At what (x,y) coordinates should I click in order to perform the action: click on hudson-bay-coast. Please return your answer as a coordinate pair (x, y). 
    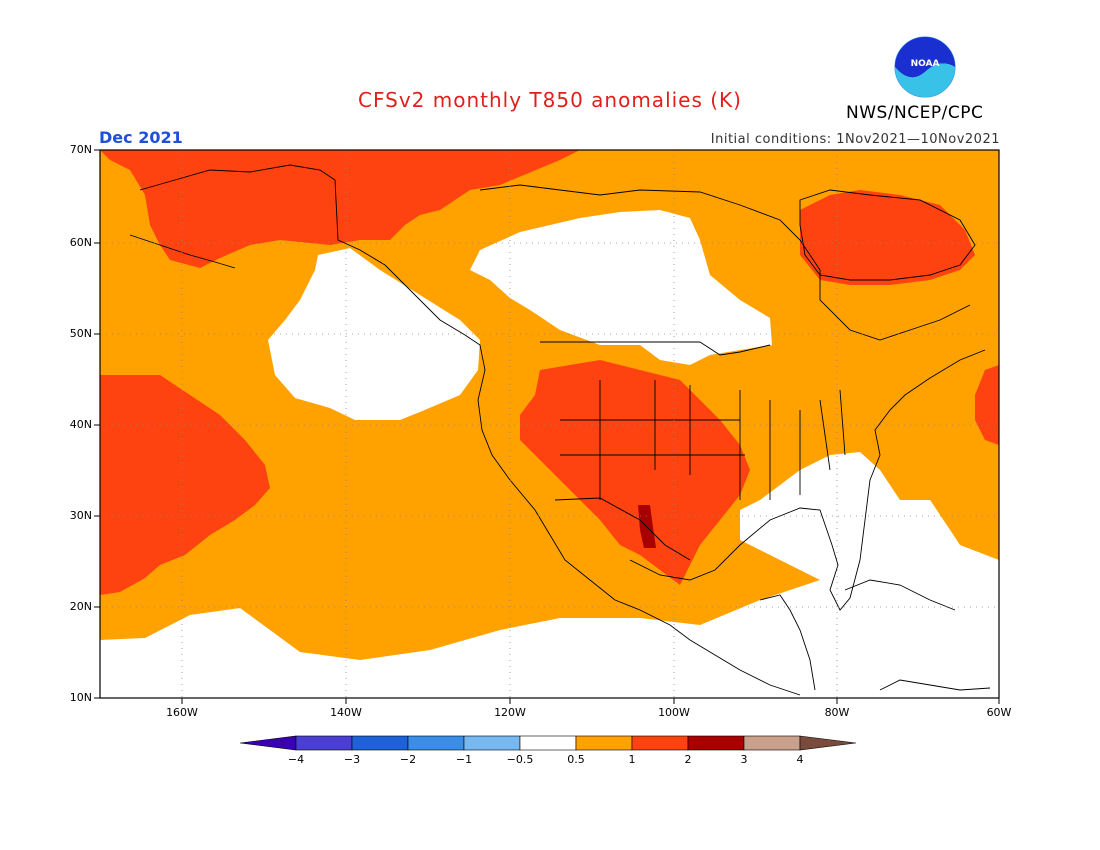
    Looking at the image, I should click on (887, 235).